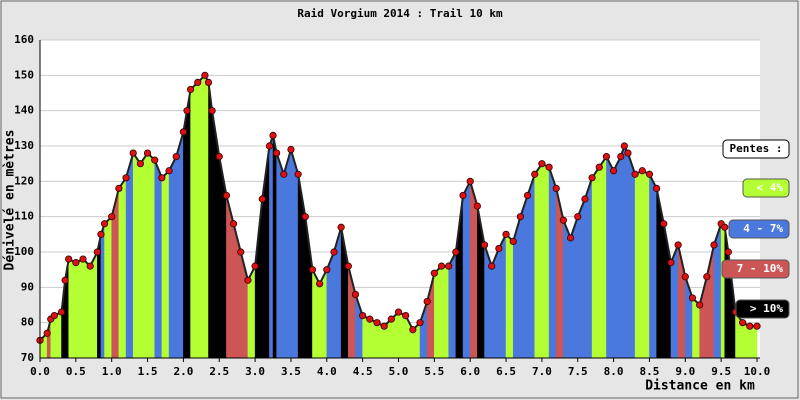 This screenshot has height=400, width=800. I want to click on x-axis-label: Distance en km, so click(700, 386).